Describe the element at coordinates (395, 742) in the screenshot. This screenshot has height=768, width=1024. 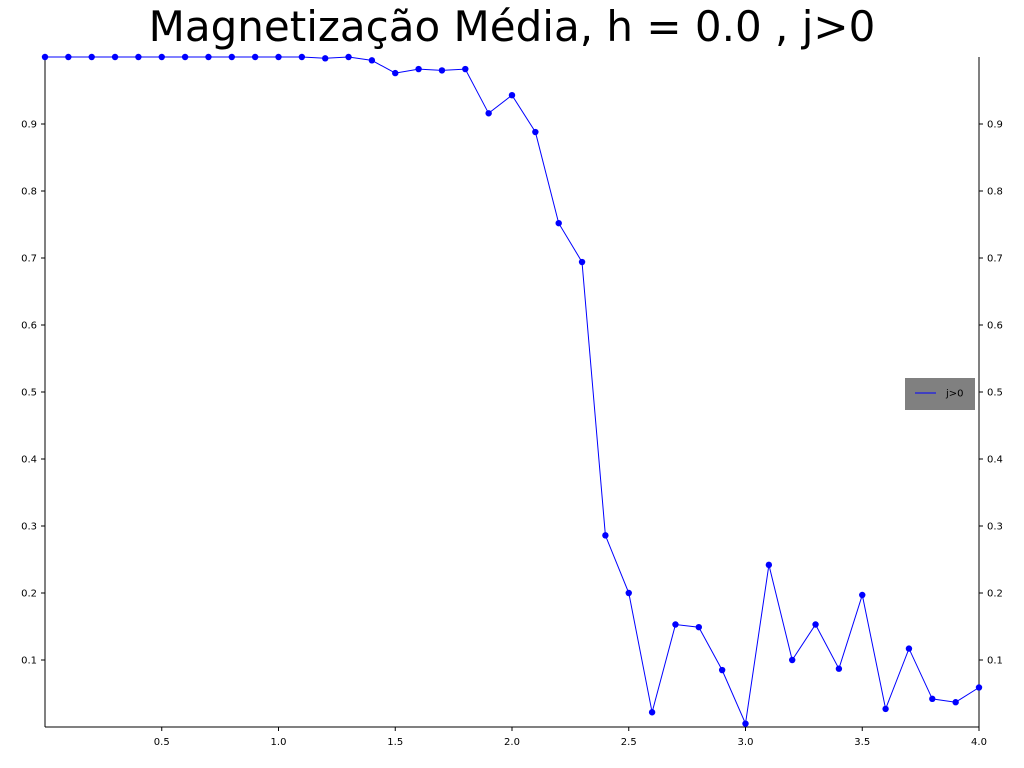
I see `x-tick-label: 1.5` at that location.